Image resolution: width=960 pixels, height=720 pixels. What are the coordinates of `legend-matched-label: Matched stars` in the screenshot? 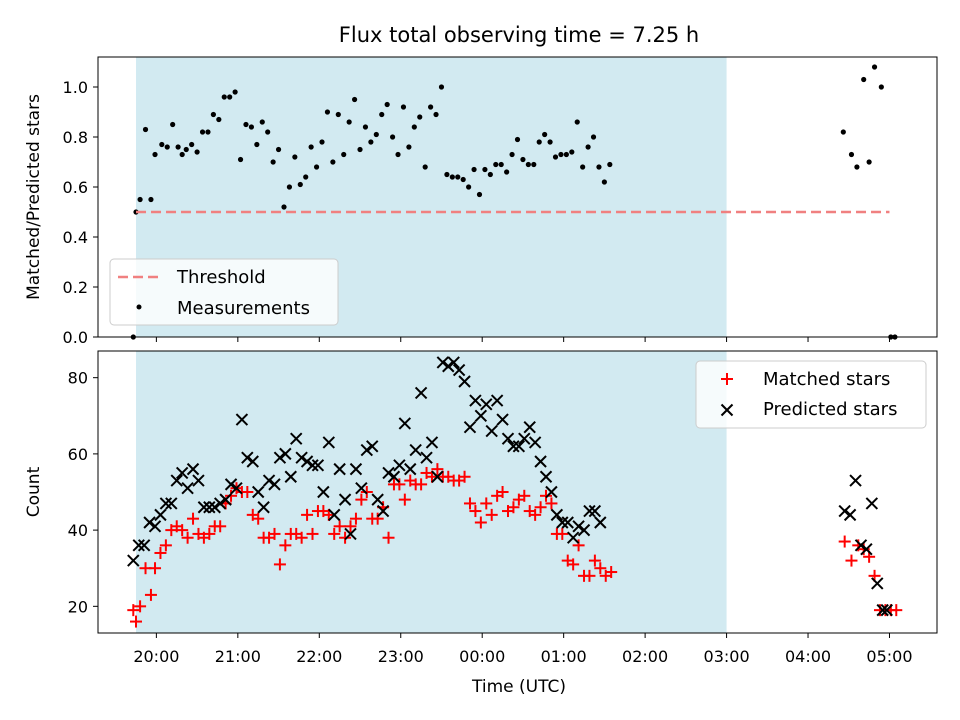 It's located at (826, 379).